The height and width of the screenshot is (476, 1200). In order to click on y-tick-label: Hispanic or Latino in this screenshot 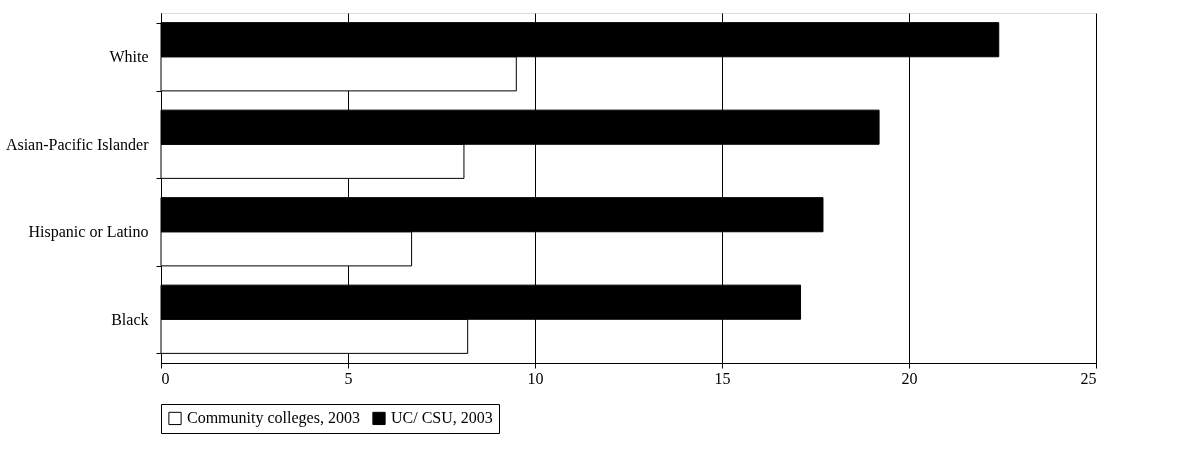, I will do `click(88, 232)`.